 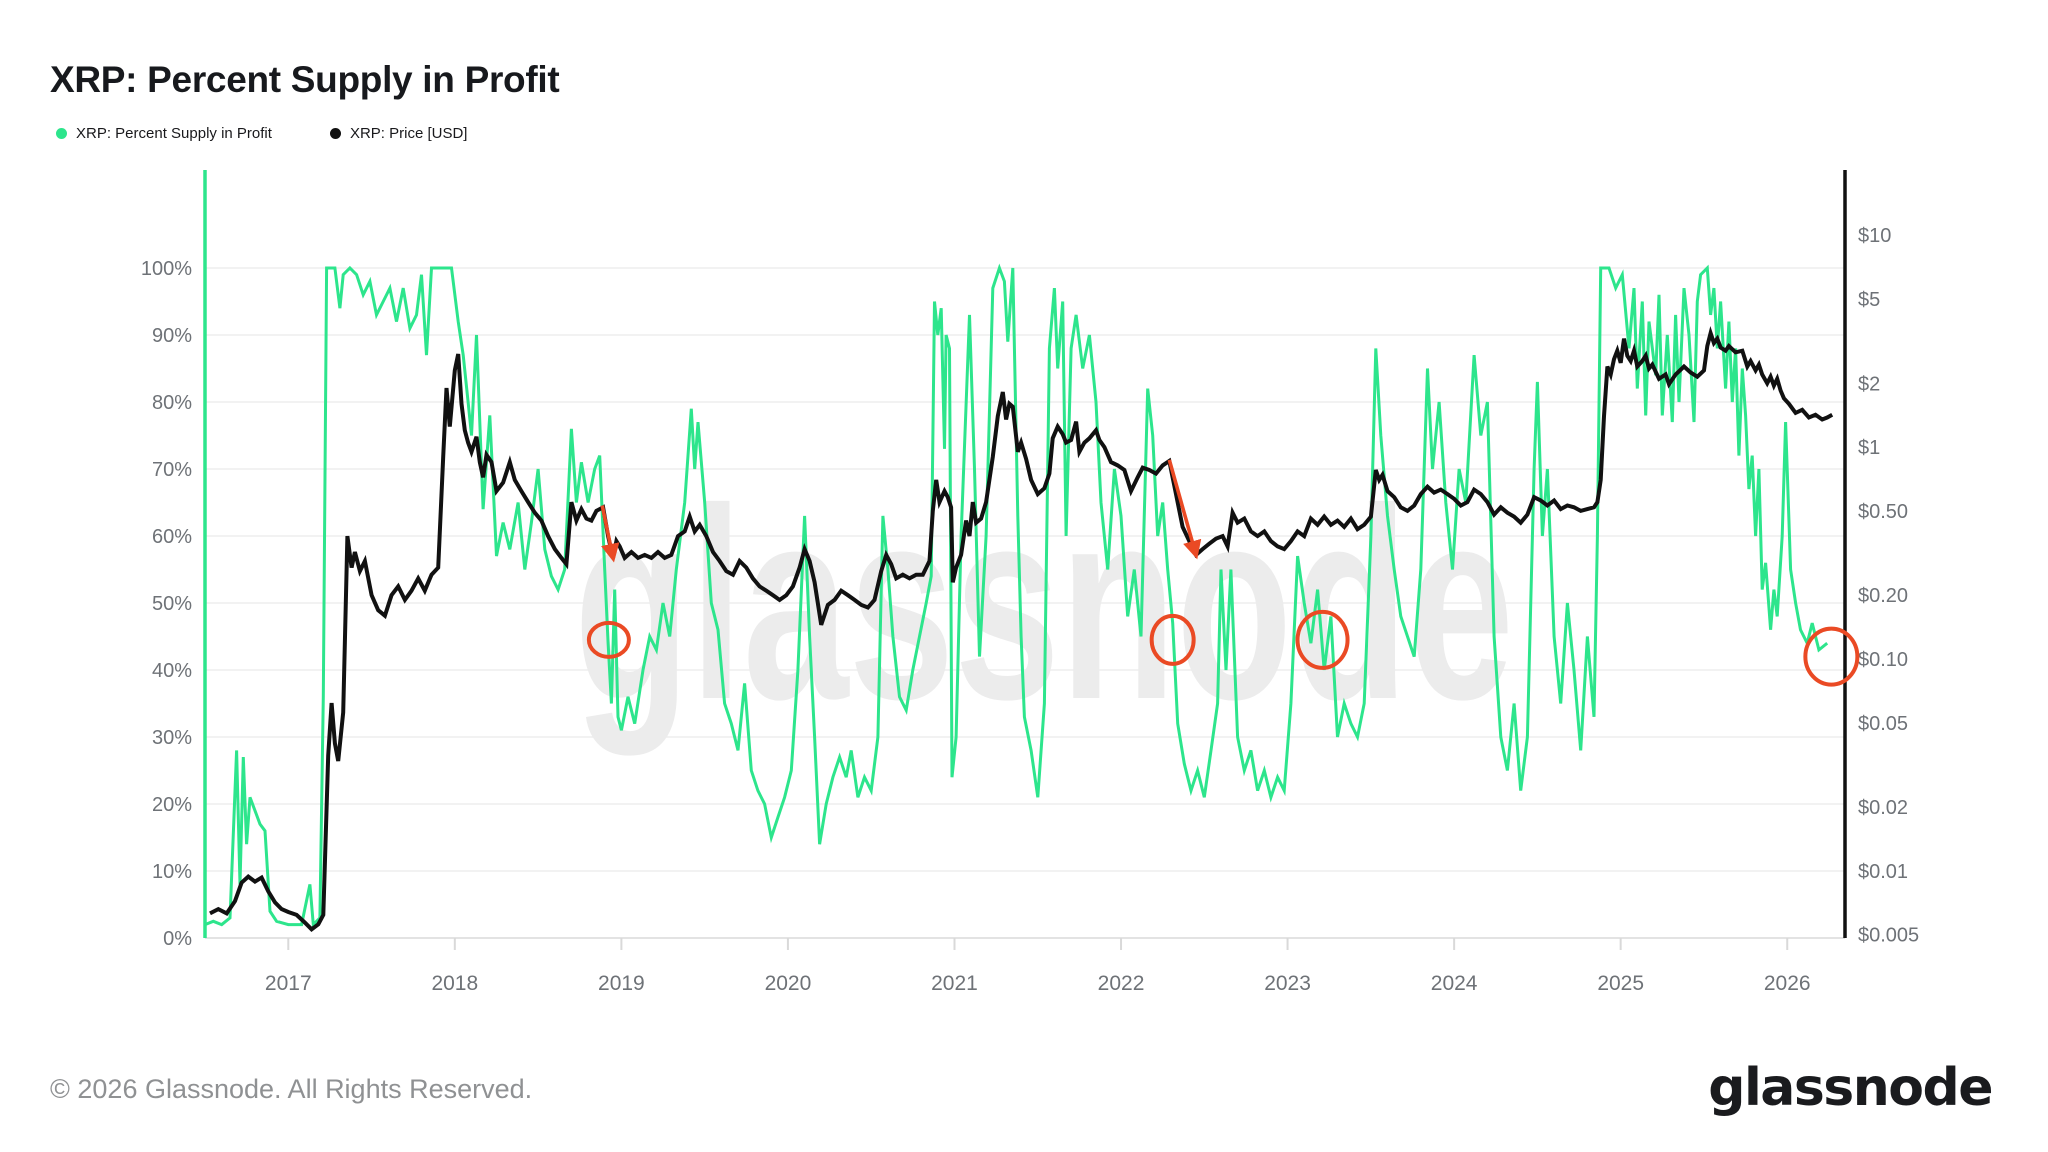 I want to click on x-axis-label: 2022, so click(x=1121, y=983).